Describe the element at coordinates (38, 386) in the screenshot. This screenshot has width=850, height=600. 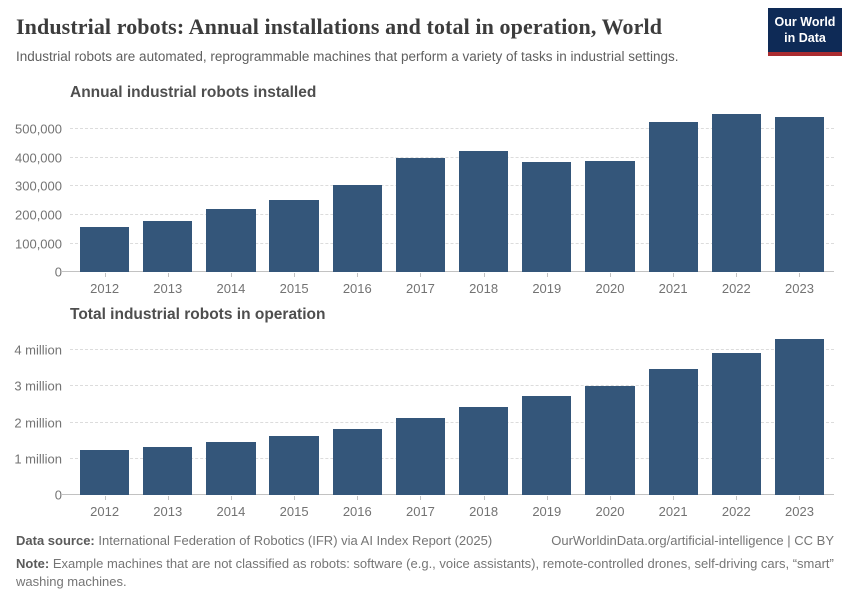
I see `y-tick-label: 3 million` at that location.